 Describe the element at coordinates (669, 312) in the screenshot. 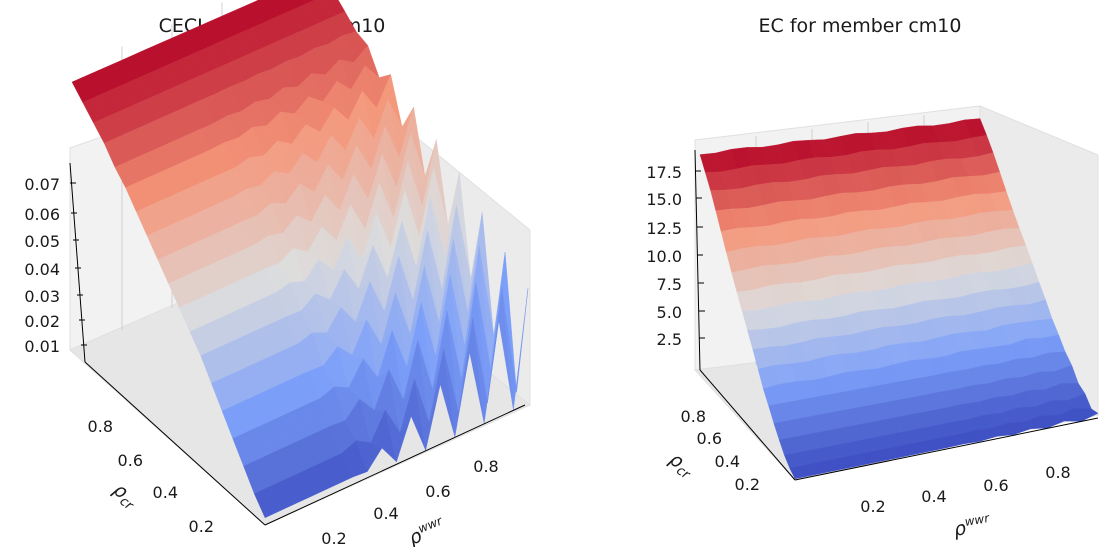

I see `ec-z-tick-label: 5.0` at that location.